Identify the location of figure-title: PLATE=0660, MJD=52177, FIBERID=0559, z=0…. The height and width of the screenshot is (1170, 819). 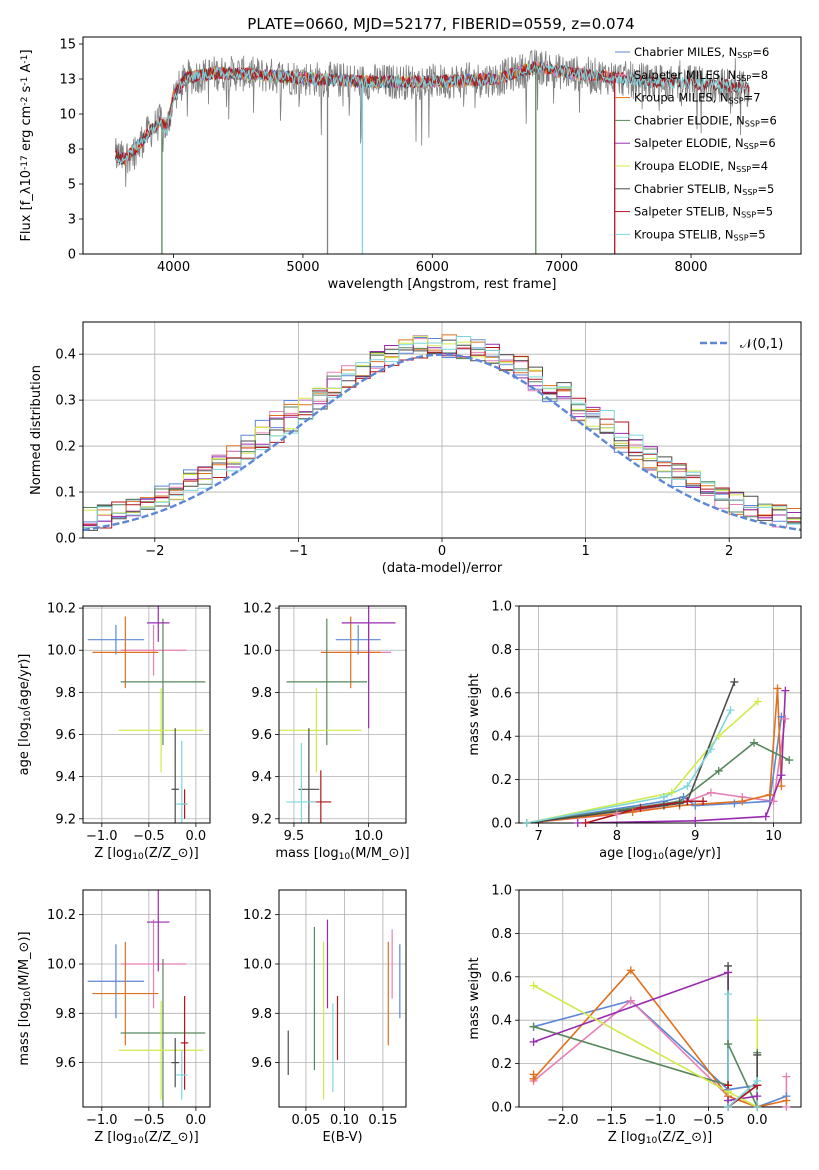
(440, 24).